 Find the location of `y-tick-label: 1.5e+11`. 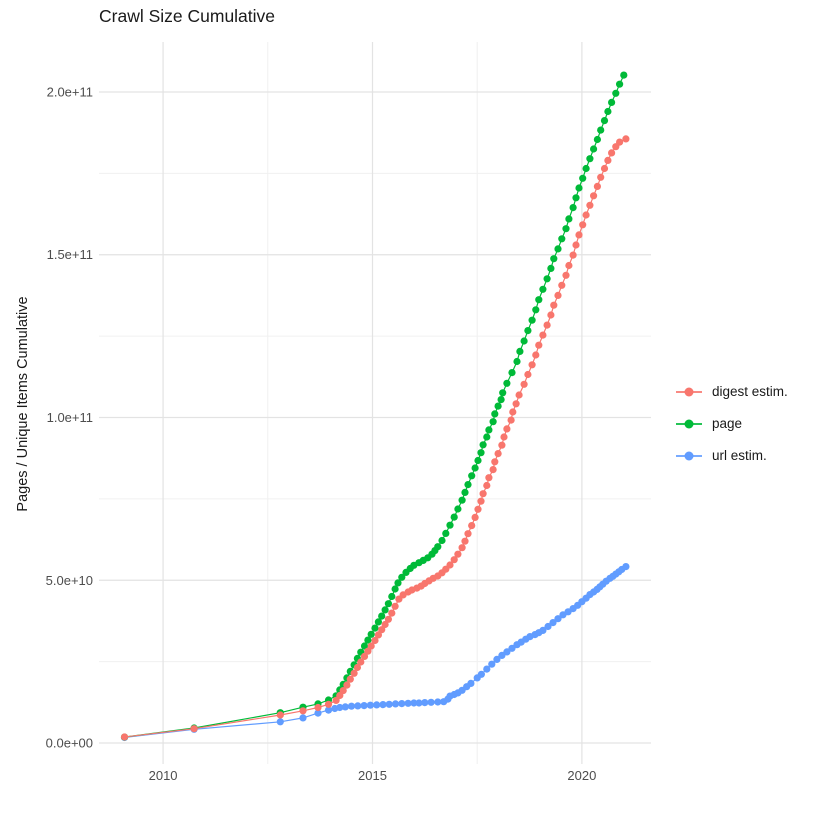

y-tick-label: 1.5e+11 is located at coordinates (70, 254).